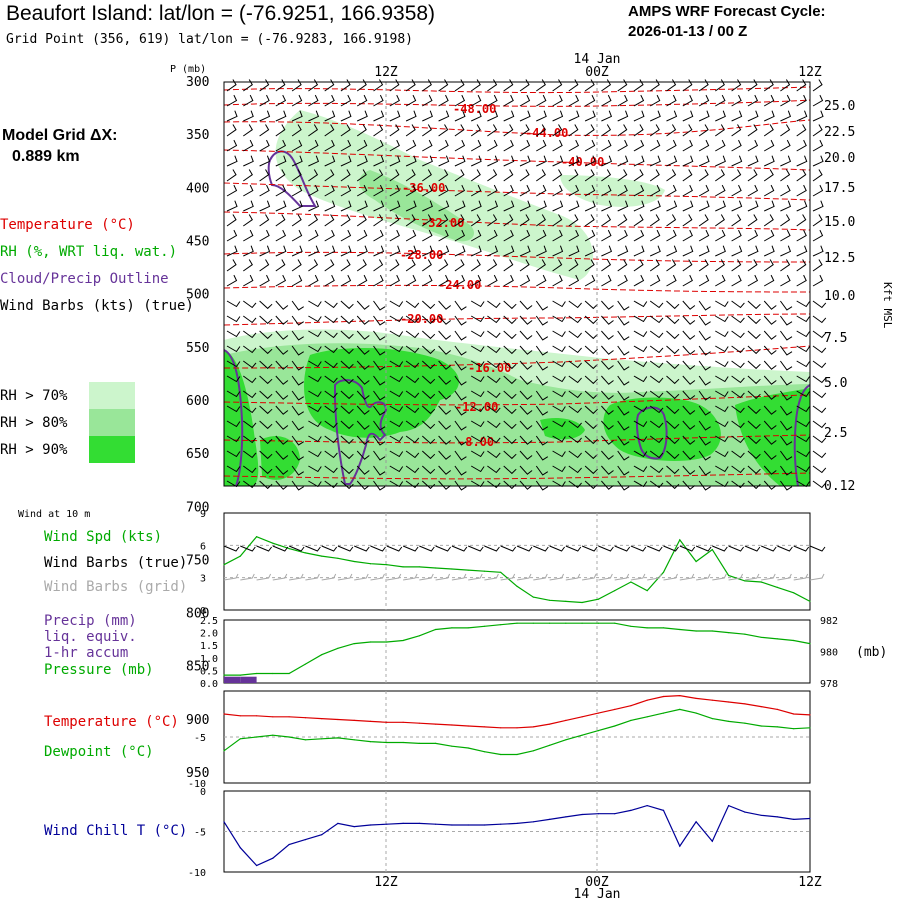 Image resolution: width=900 pixels, height=900 pixels. Describe the element at coordinates (197, 401) in the screenshot. I see `pressure-tick-label: 600` at that location.